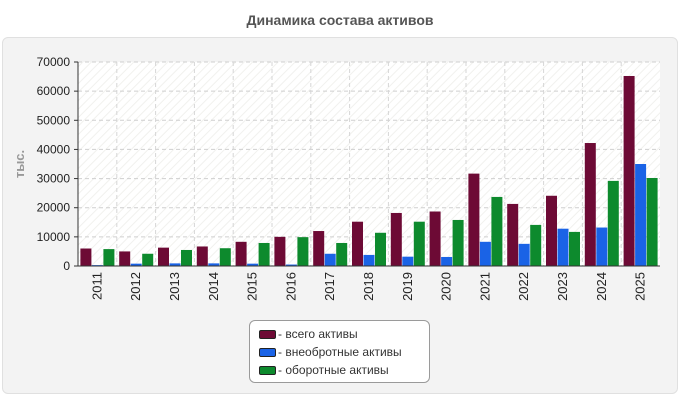 The height and width of the screenshot is (400, 680). Describe the element at coordinates (109, 257) in the screenshot. I see `bar-current-2011` at that location.